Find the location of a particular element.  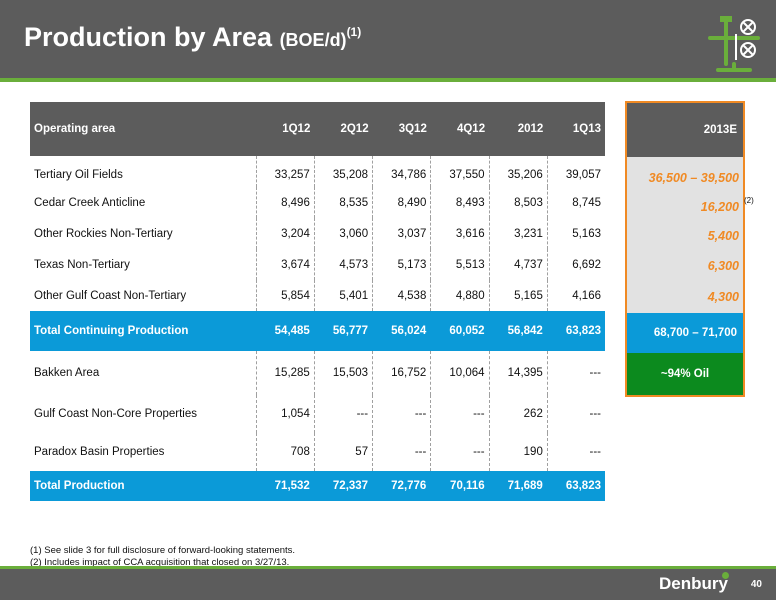

column-header: 2012 is located at coordinates (530, 129).